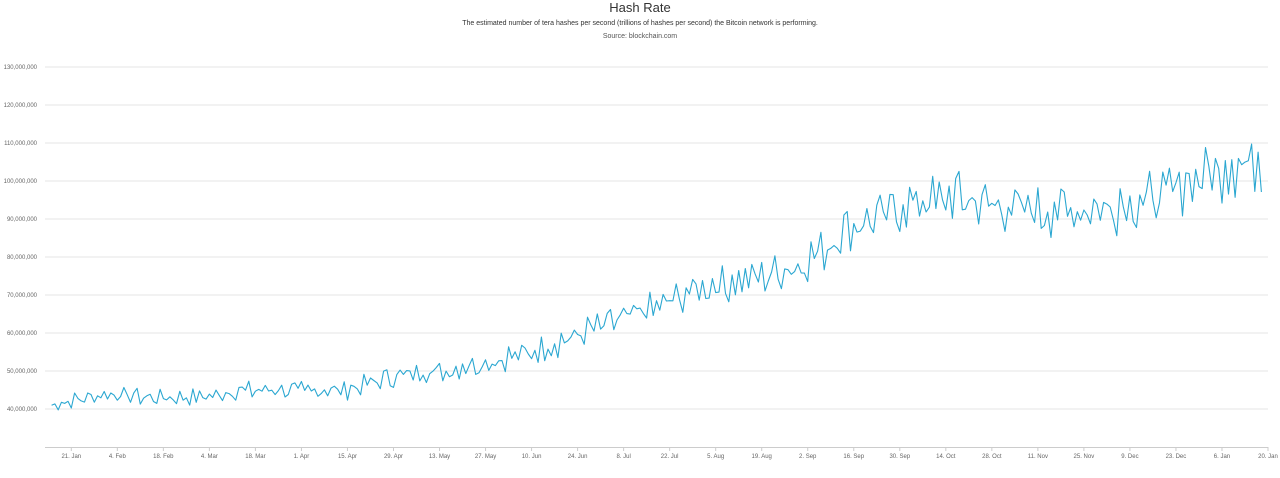 The image size is (1280, 478). What do you see at coordinates (1129, 457) in the screenshot?
I see `x-tick-label: 9. Dec` at bounding box center [1129, 457].